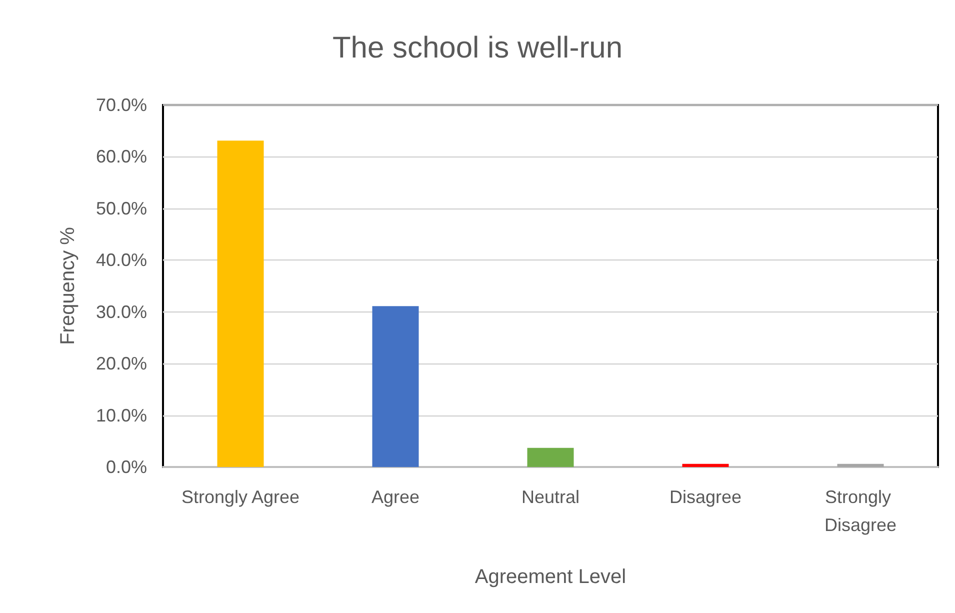 This screenshot has width=955, height=613. Describe the element at coordinates (550, 497) in the screenshot. I see `x-tick-label: Neutral` at that location.